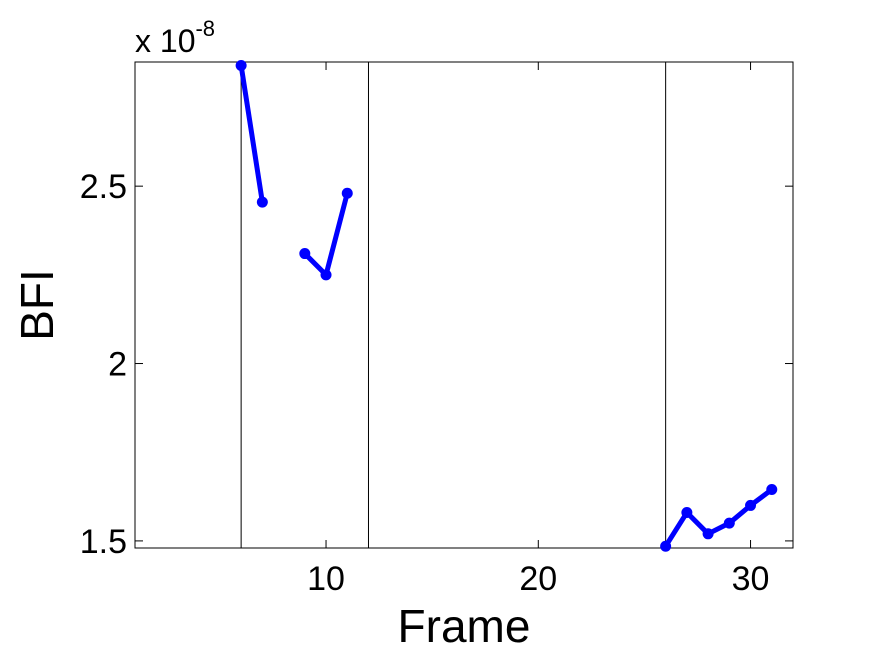  I want to click on series-line-segment, so click(251, 134).